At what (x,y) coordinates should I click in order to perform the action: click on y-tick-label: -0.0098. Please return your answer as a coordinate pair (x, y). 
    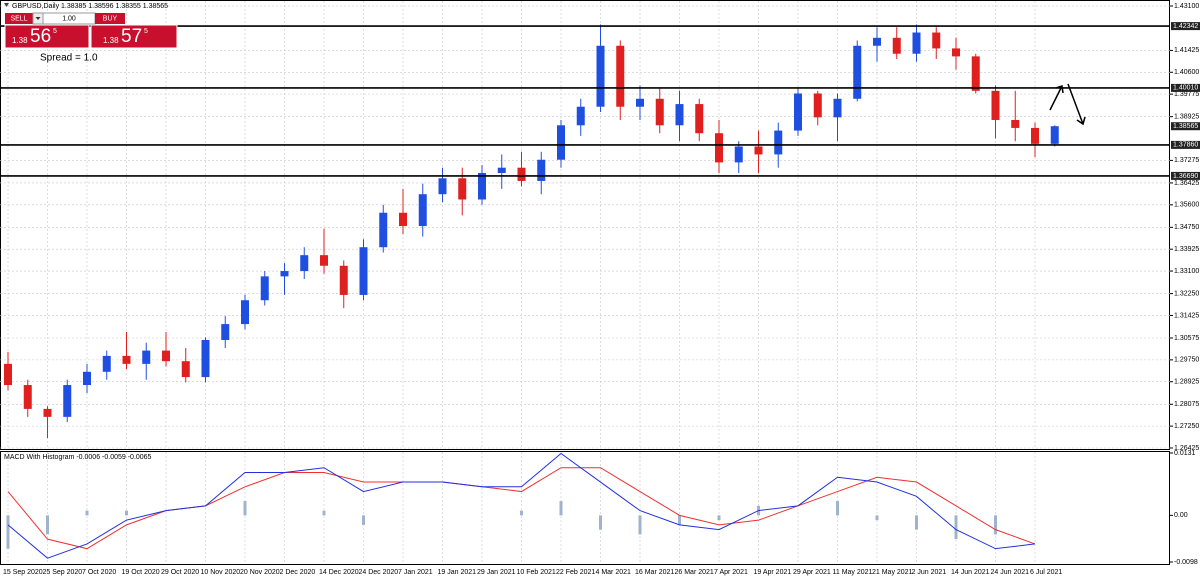
    Looking at the image, I should click on (1186, 562).